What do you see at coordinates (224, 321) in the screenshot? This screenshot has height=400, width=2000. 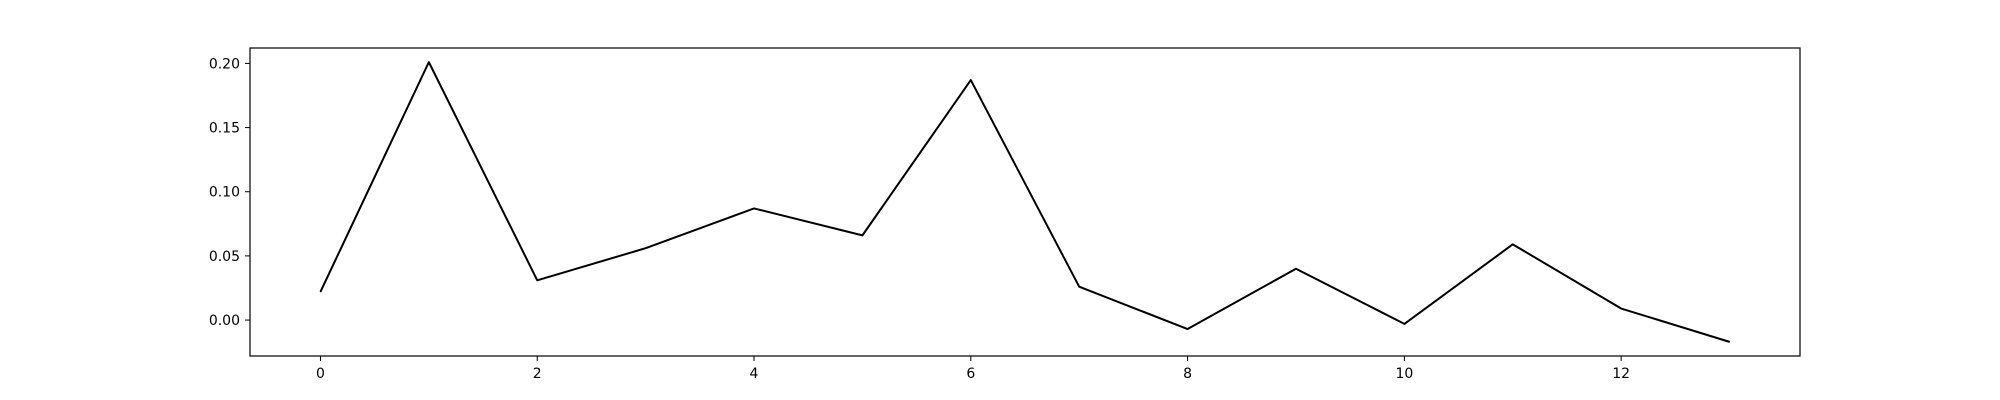 I see `y-tick-label: 0.00` at bounding box center [224, 321].